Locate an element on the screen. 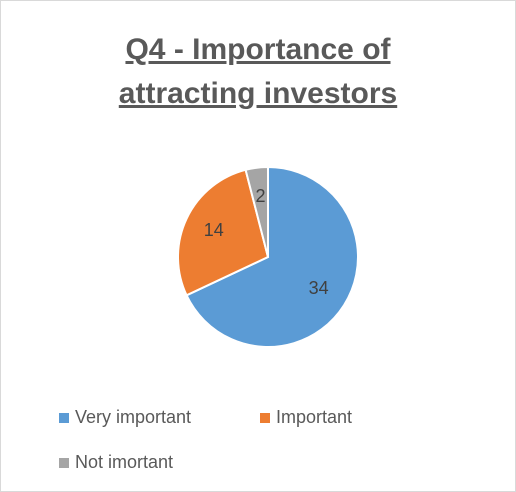 The height and width of the screenshot is (492, 516). legend-label: Not imortant is located at coordinates (124, 462).